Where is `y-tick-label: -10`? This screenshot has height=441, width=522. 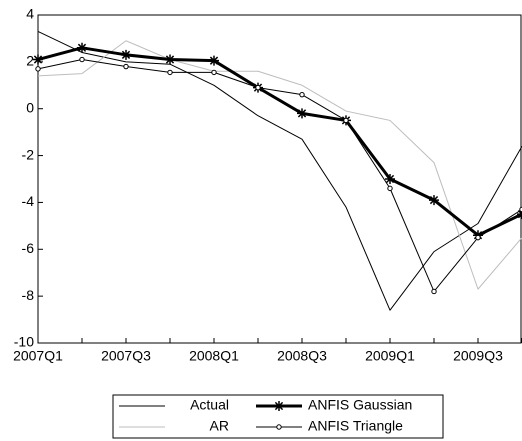 y-tick-label: -10 is located at coordinates (24, 342).